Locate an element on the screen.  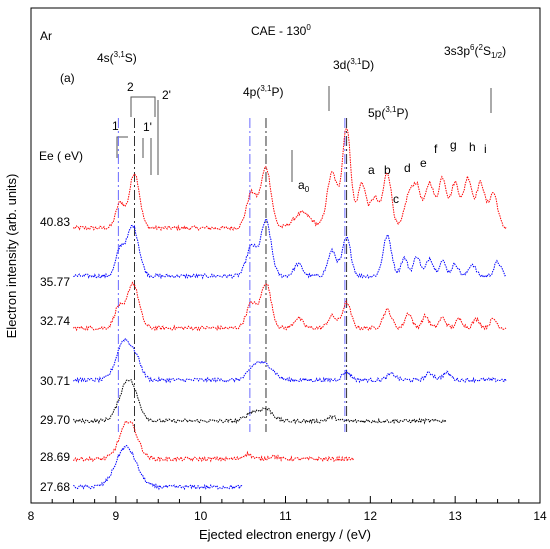
target-label: Ar is located at coordinates (46, 36).